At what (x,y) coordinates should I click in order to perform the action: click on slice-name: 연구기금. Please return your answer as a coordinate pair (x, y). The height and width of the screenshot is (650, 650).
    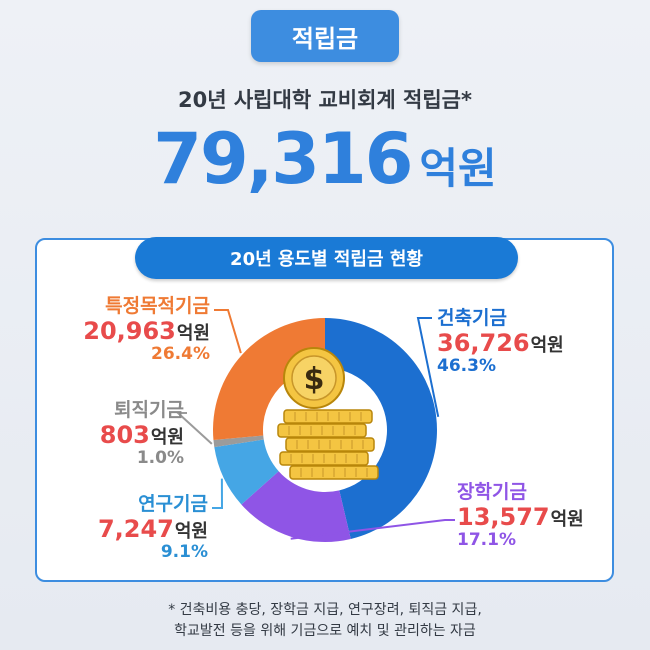
    Looking at the image, I should click on (173, 504).